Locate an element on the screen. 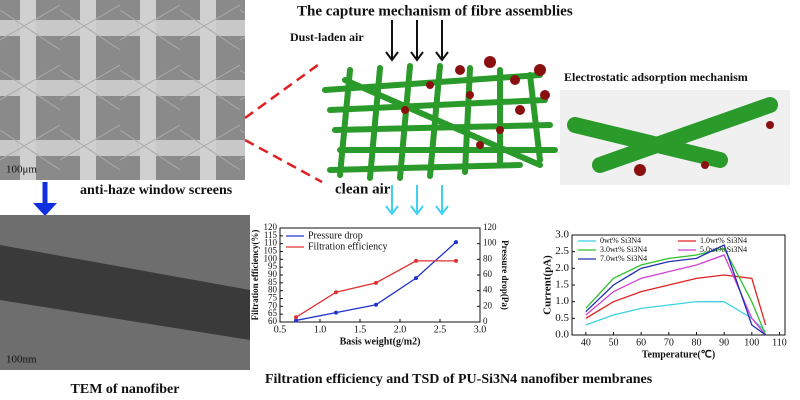 The image size is (800, 400). caption: TEM of nanofiber is located at coordinates (125, 389).